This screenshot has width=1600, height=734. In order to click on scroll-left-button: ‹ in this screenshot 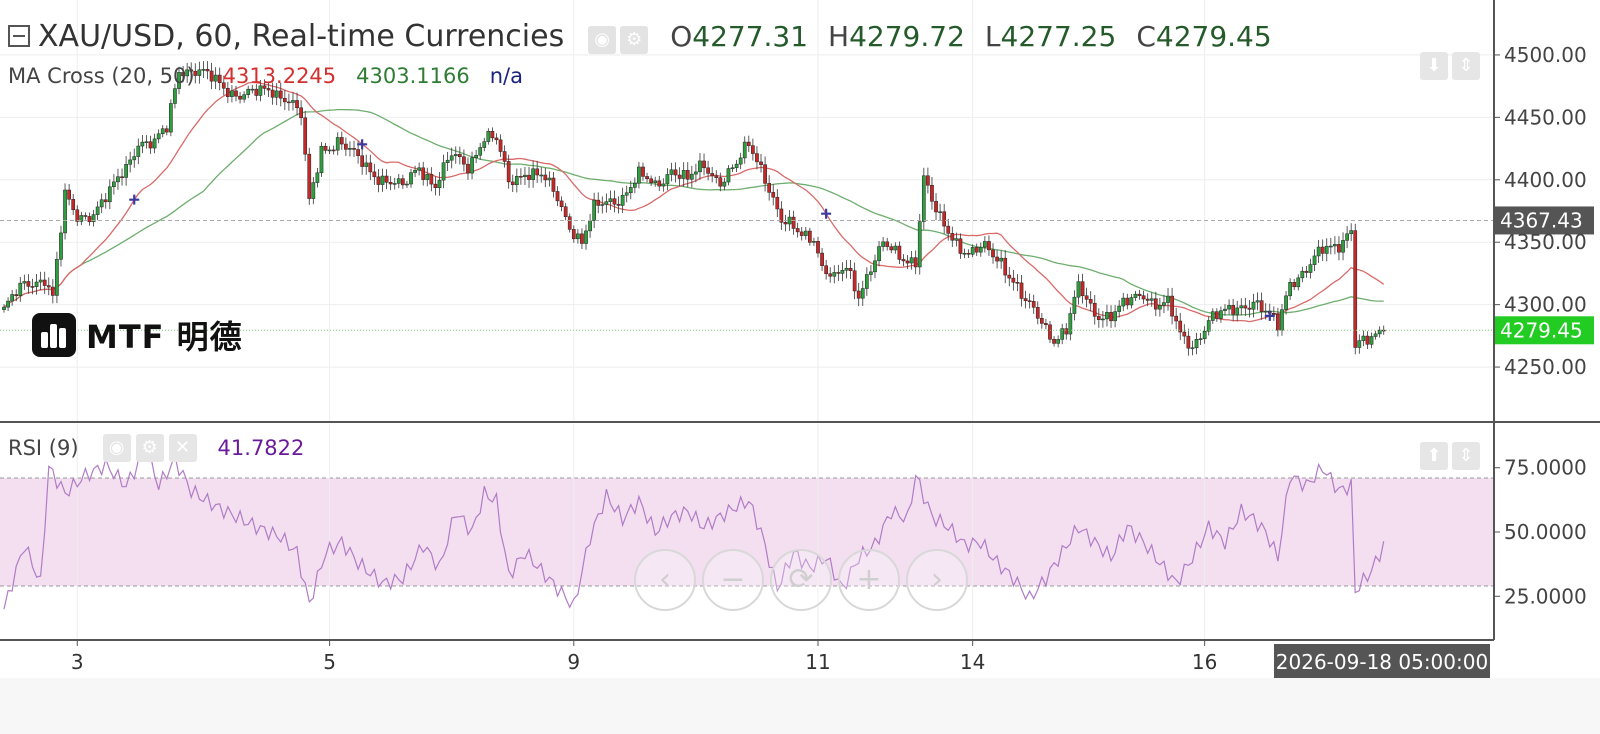, I will do `click(665, 580)`.